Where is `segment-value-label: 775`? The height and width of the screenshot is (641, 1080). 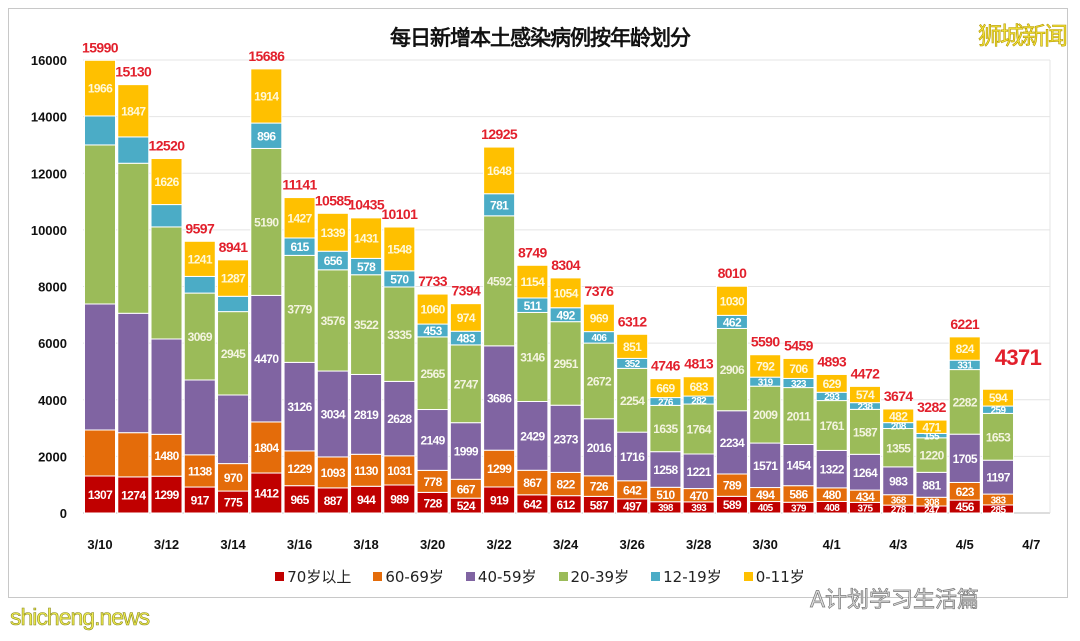
segment-value-label: 775 is located at coordinates (233, 503).